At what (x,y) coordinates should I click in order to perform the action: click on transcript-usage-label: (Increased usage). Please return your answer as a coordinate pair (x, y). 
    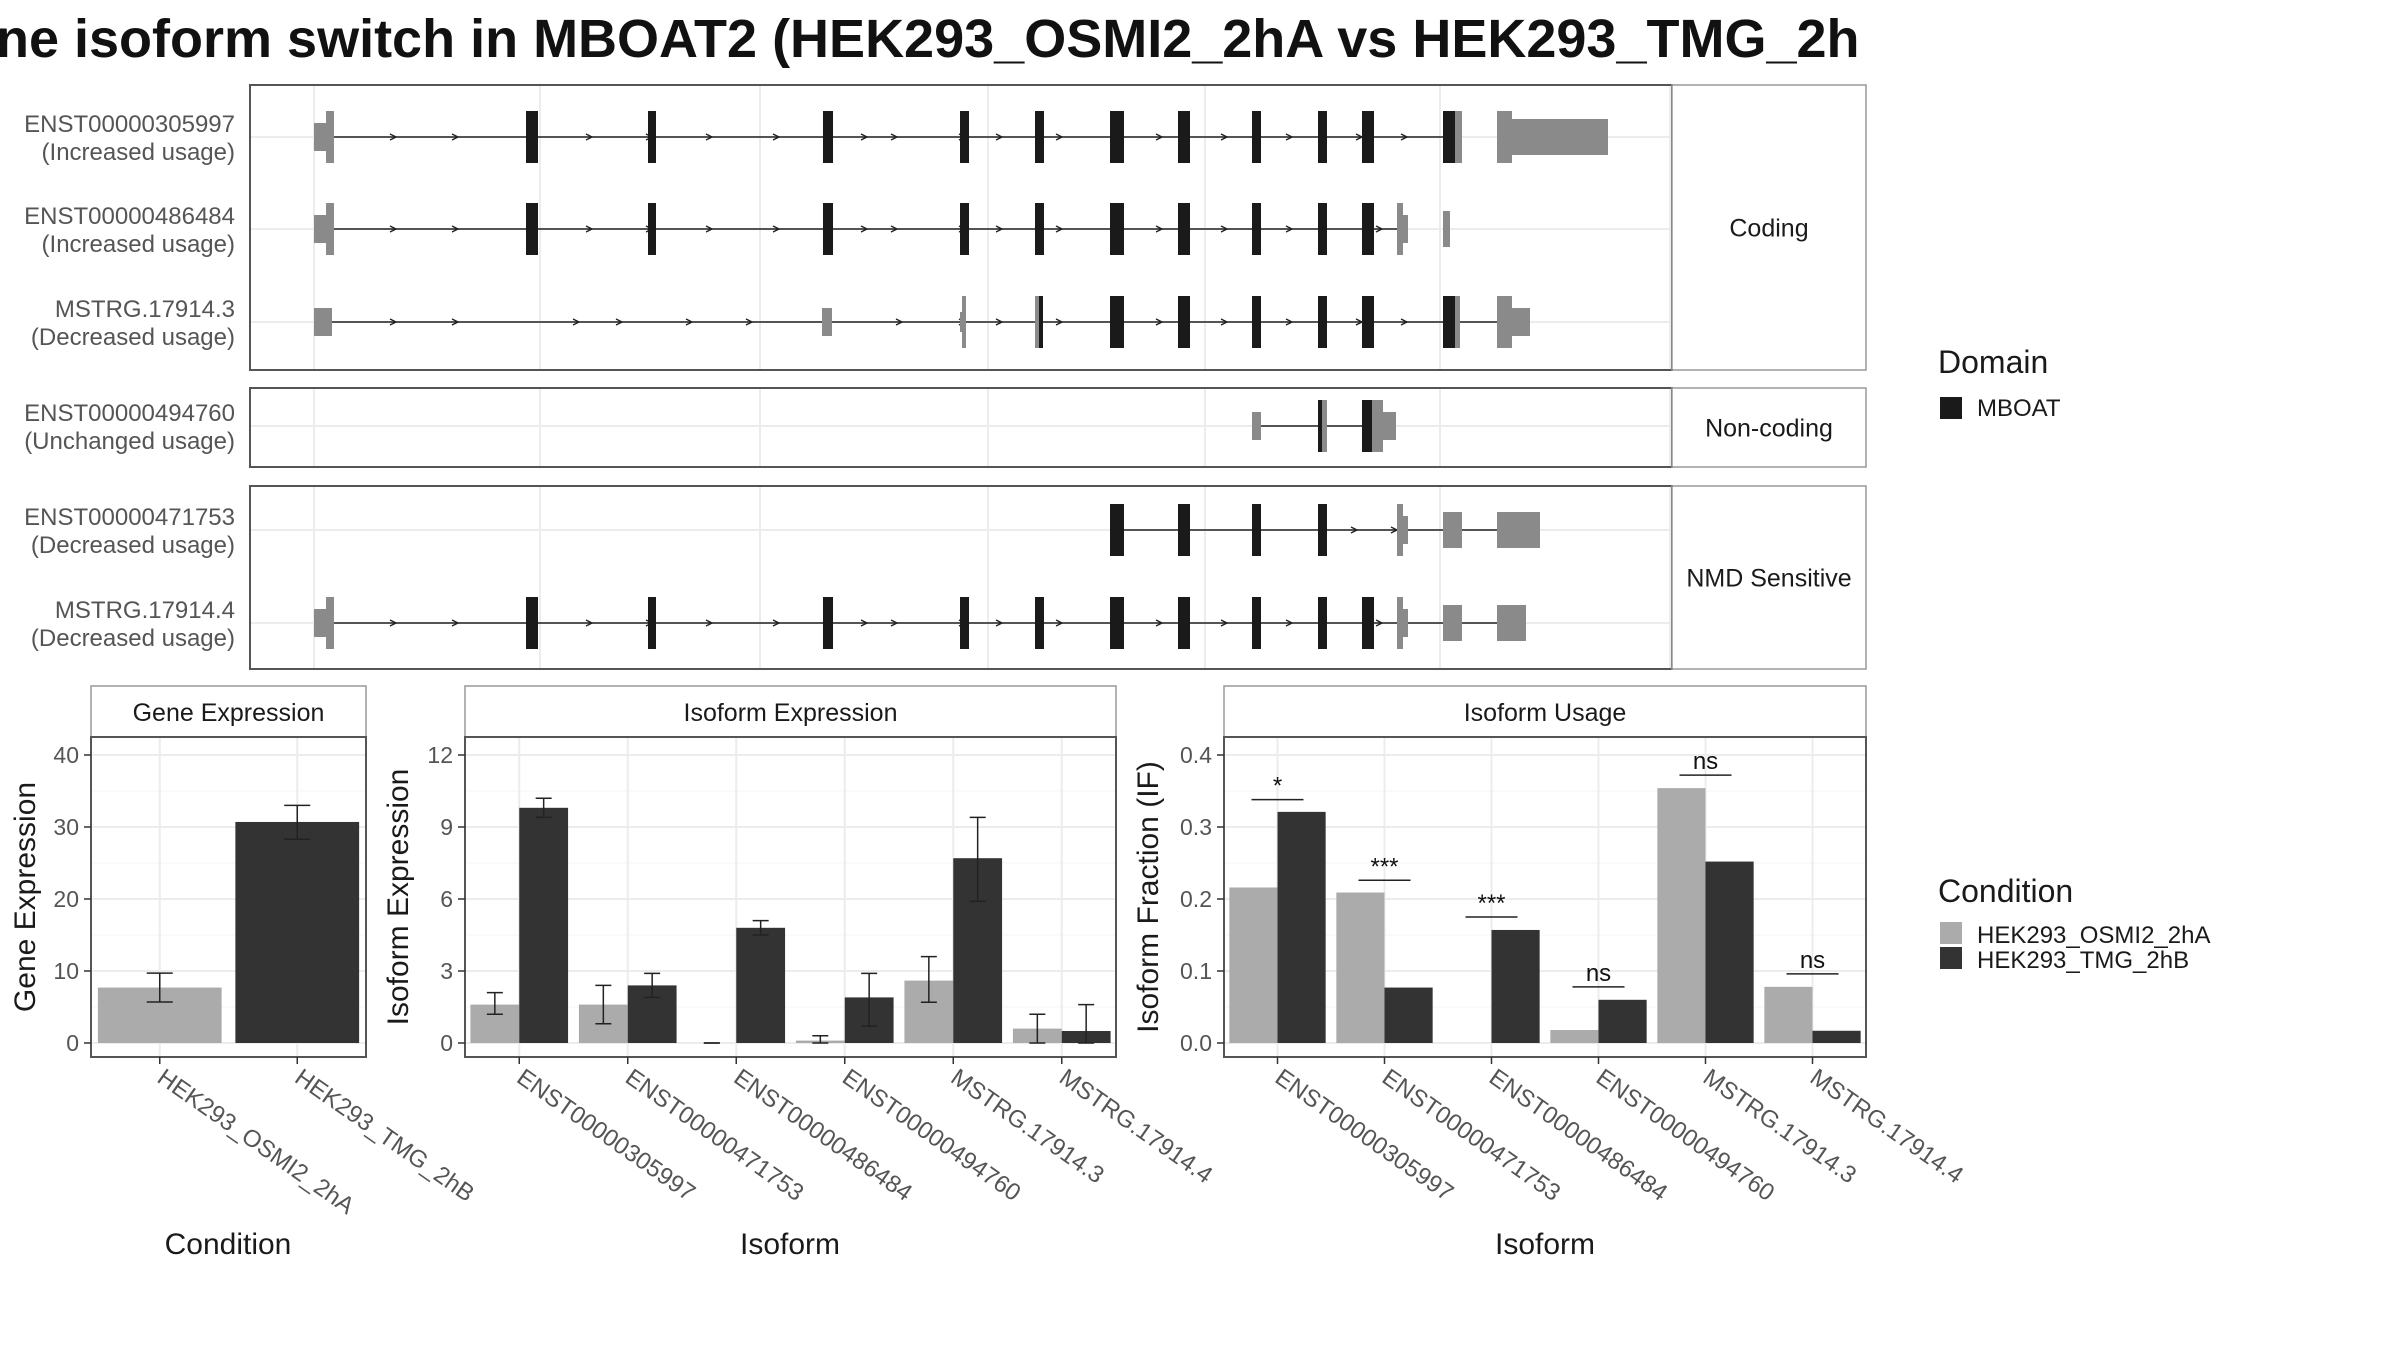
    Looking at the image, I should click on (138, 152).